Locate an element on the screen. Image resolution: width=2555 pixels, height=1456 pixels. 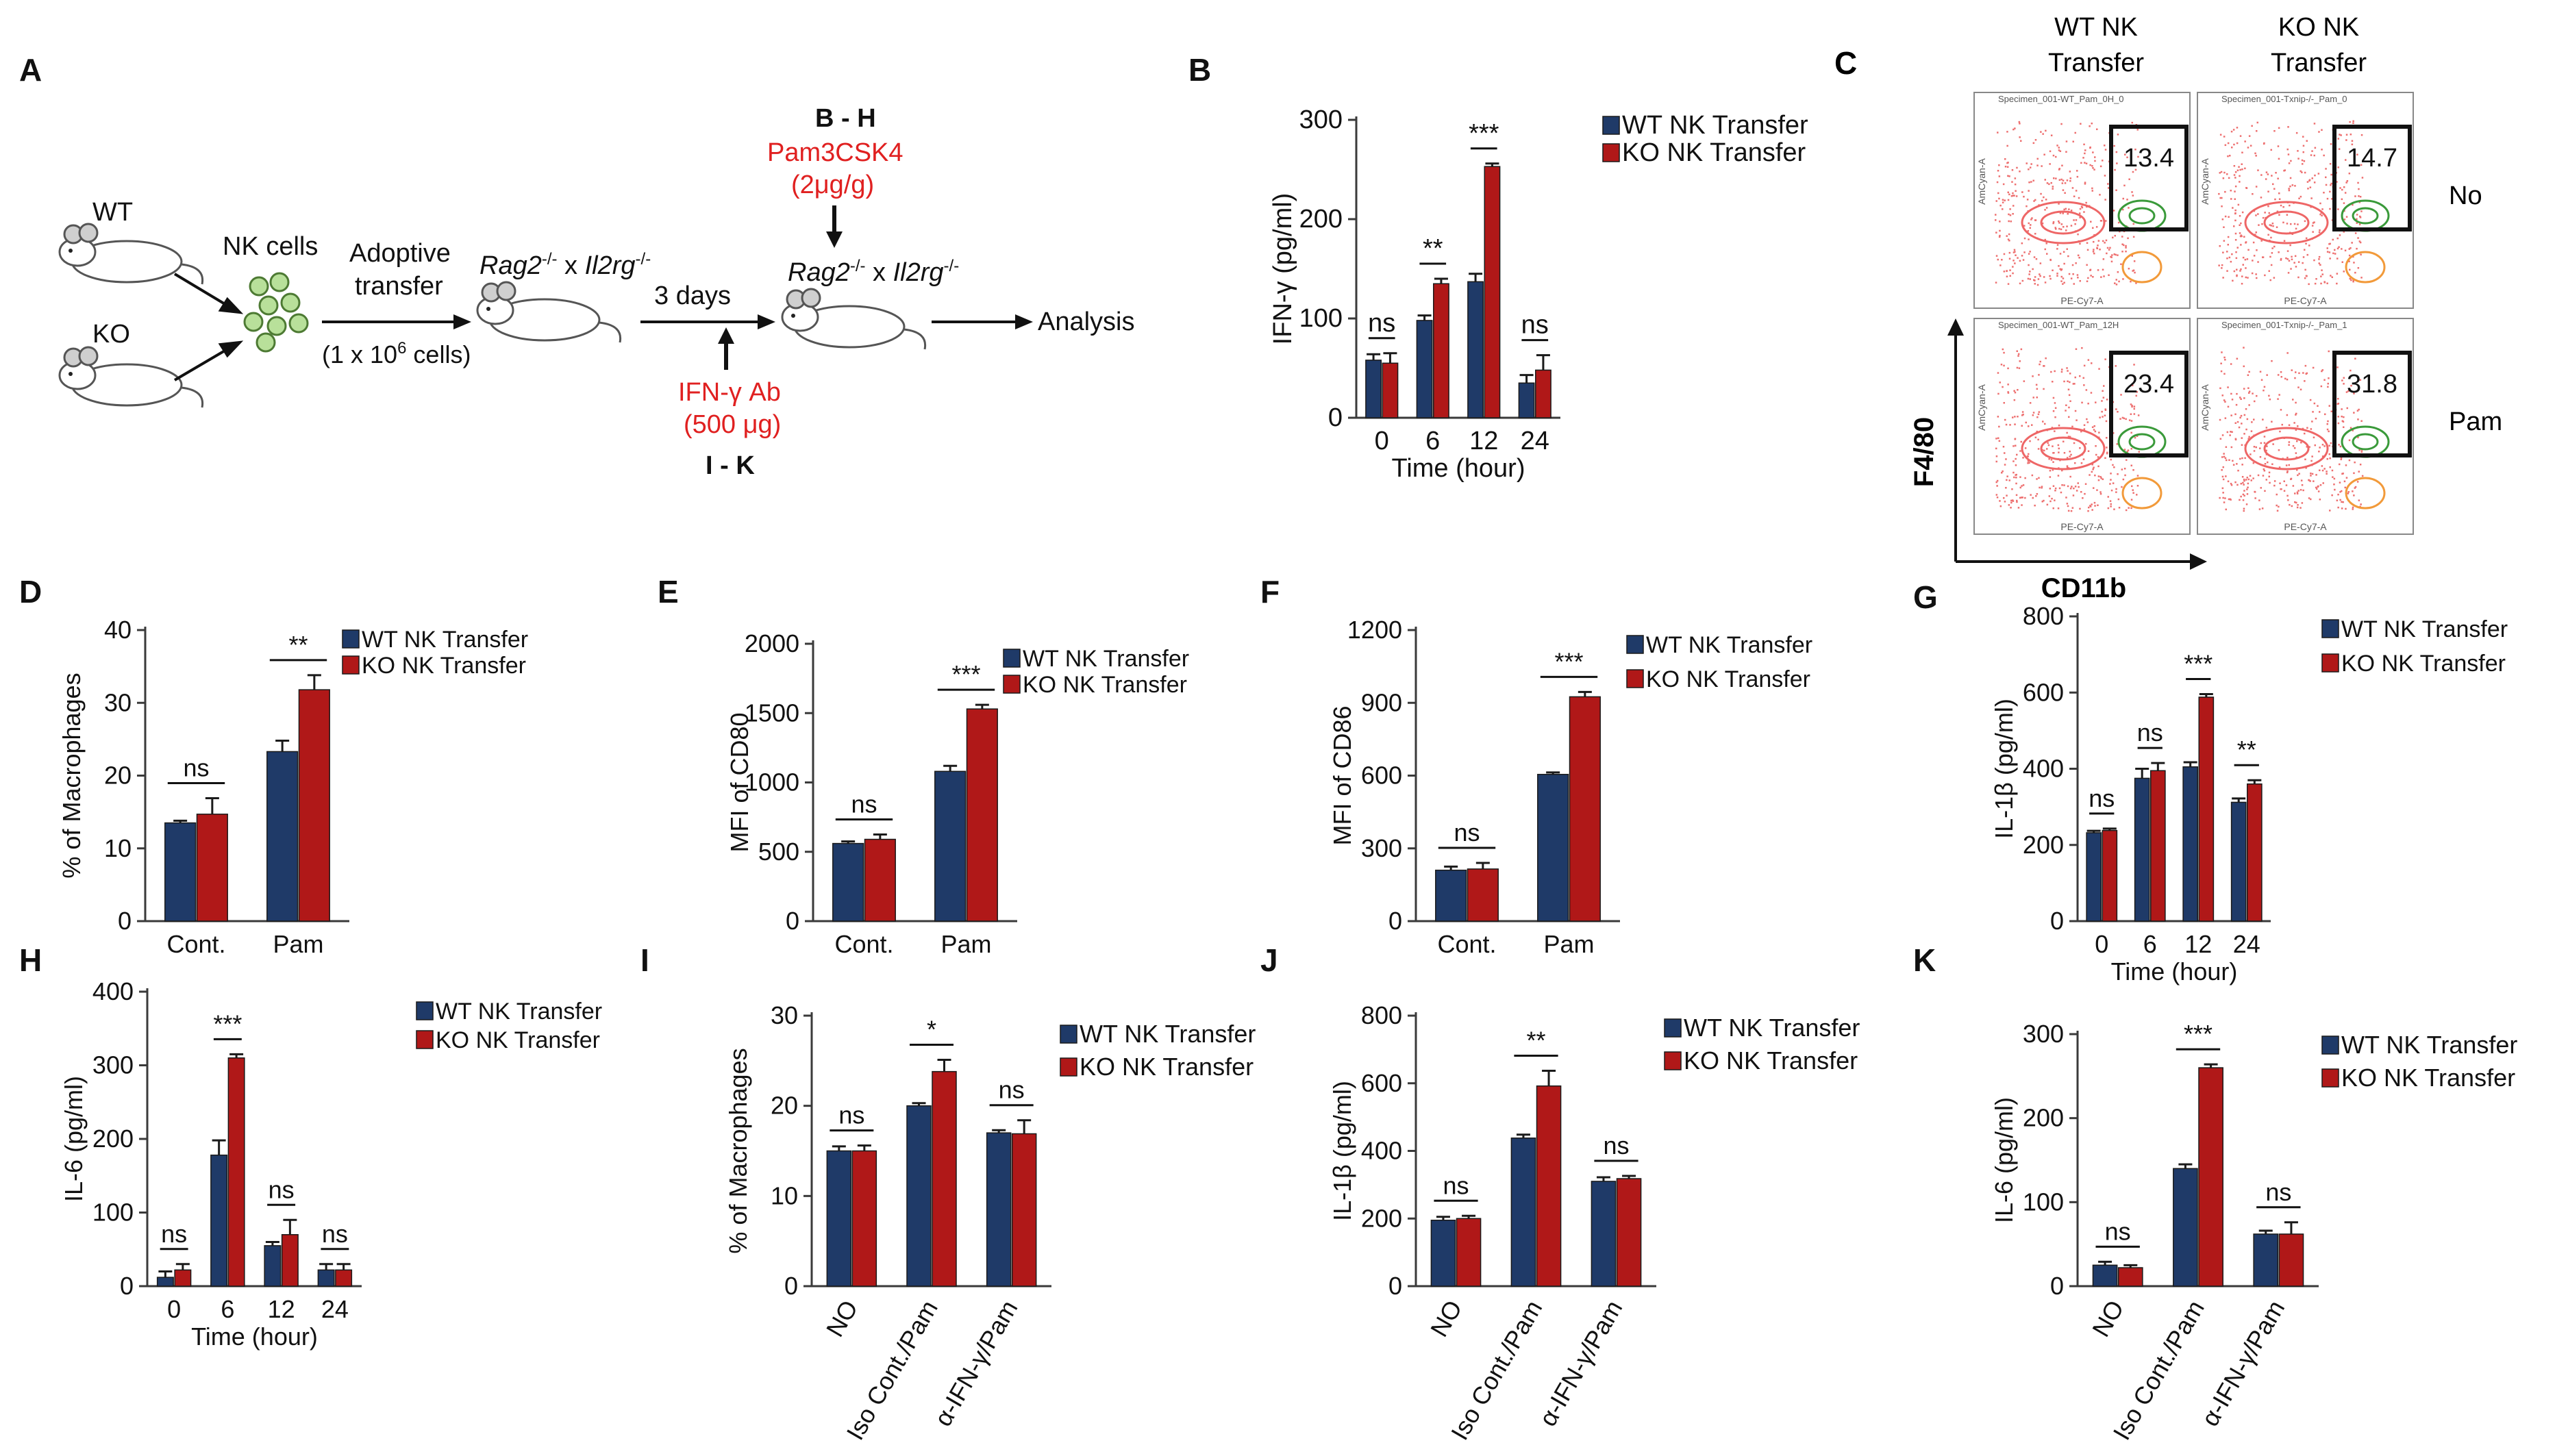
y-tick-label: 30 is located at coordinates (784, 1015).